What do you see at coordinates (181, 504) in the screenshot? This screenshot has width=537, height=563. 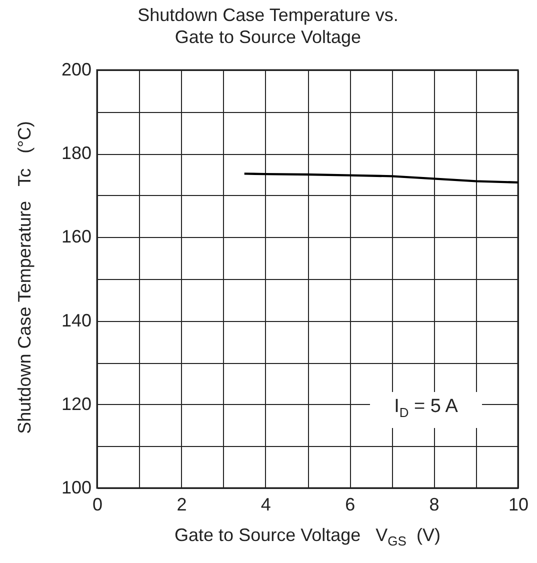 I see `x-tick-label: 2` at bounding box center [181, 504].